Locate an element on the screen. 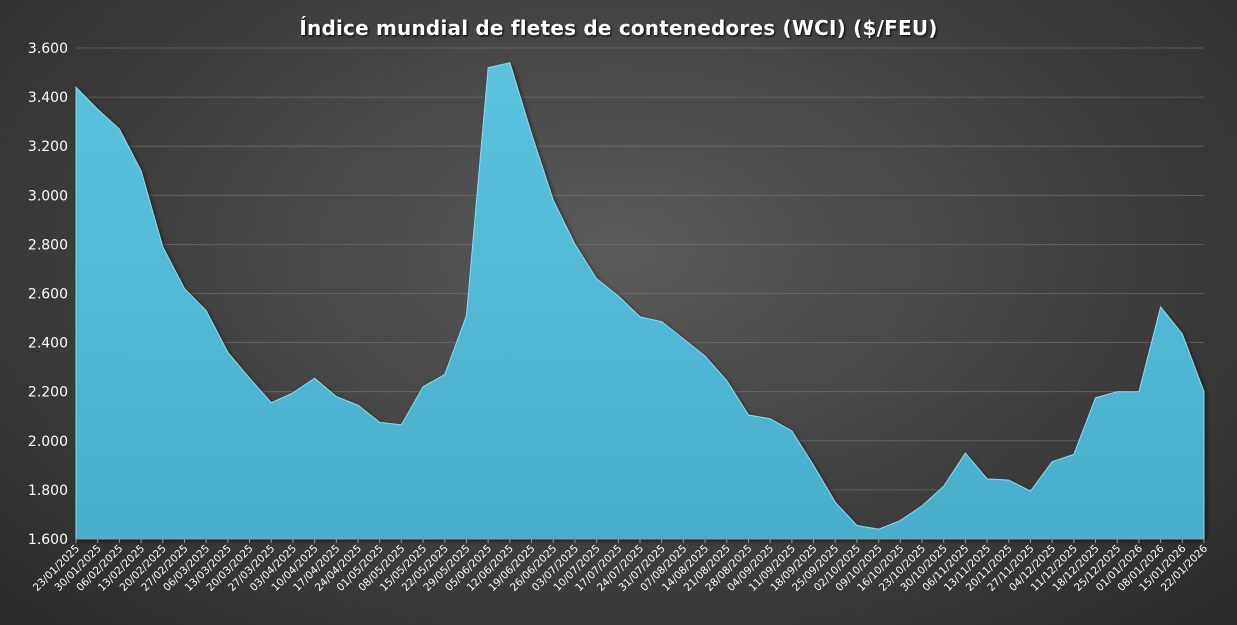 This screenshot has height=625, width=1237. y-tick-label: 2.200 is located at coordinates (48, 393).